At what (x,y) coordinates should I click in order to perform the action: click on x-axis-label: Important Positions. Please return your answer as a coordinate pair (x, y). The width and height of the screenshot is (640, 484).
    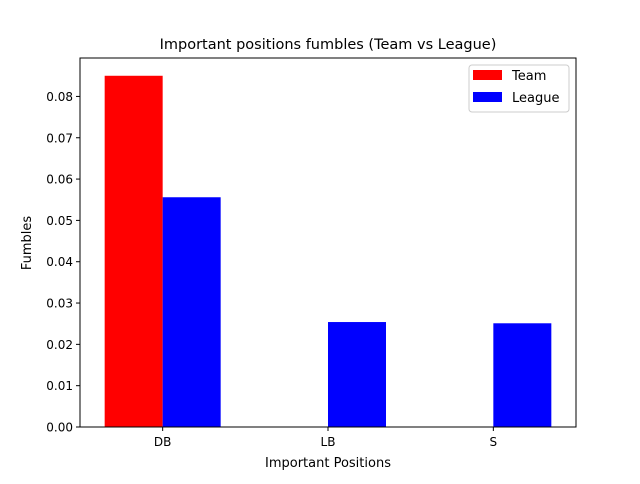
    Looking at the image, I should click on (328, 463).